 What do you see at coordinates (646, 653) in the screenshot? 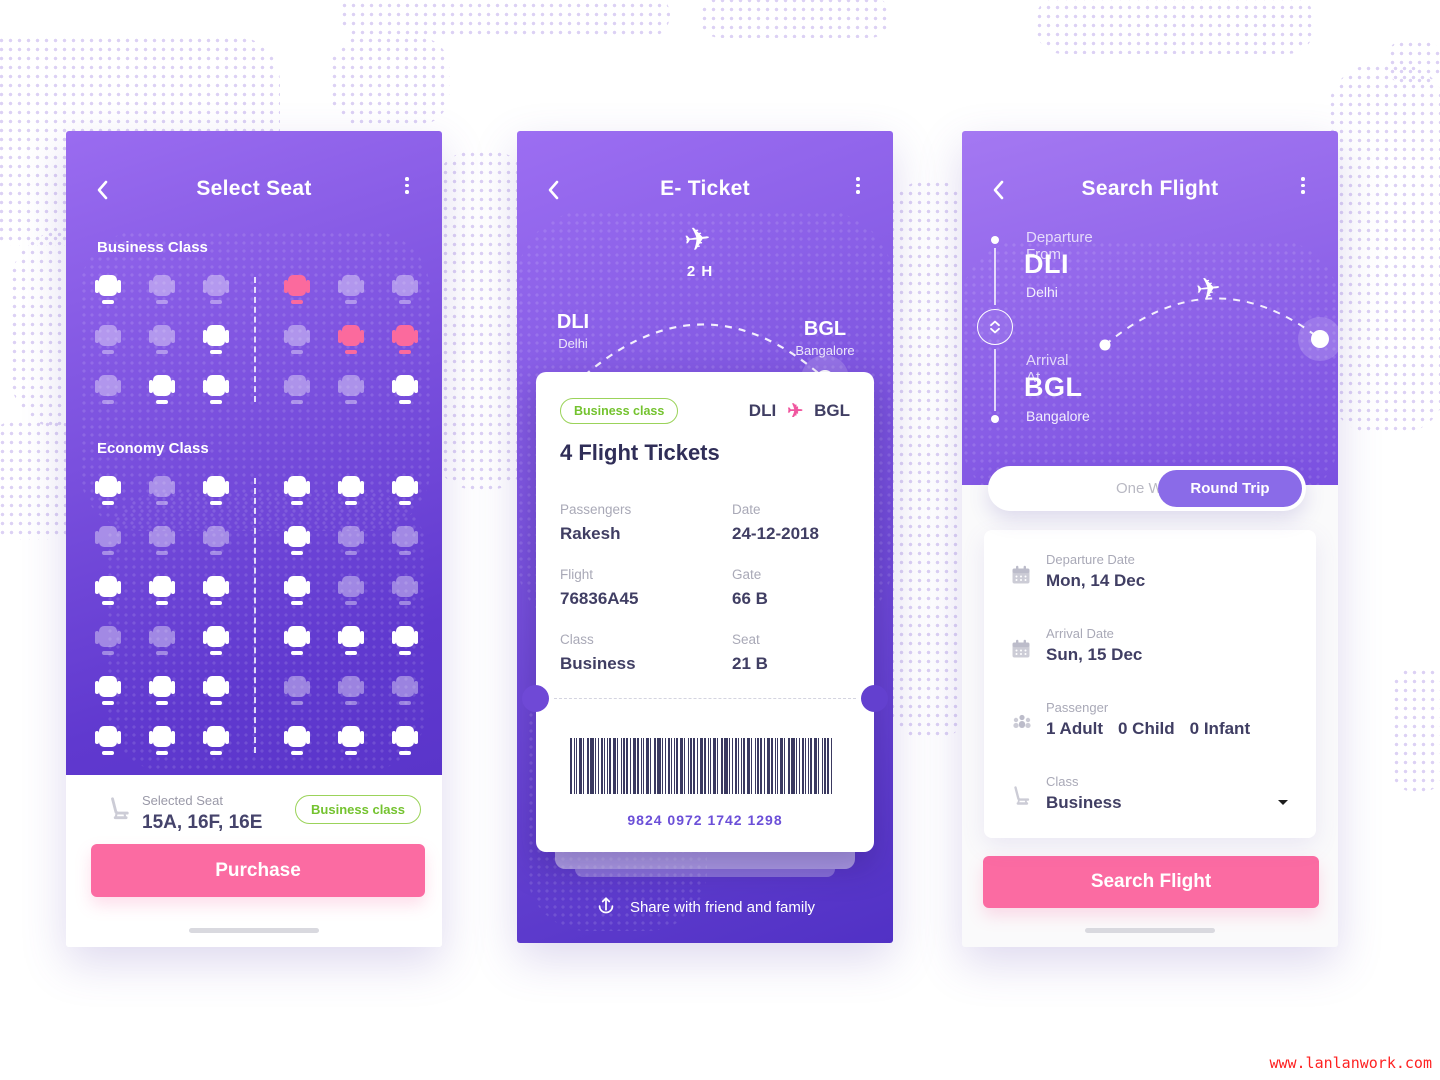
I see `ticket-field: Class Business` at bounding box center [646, 653].